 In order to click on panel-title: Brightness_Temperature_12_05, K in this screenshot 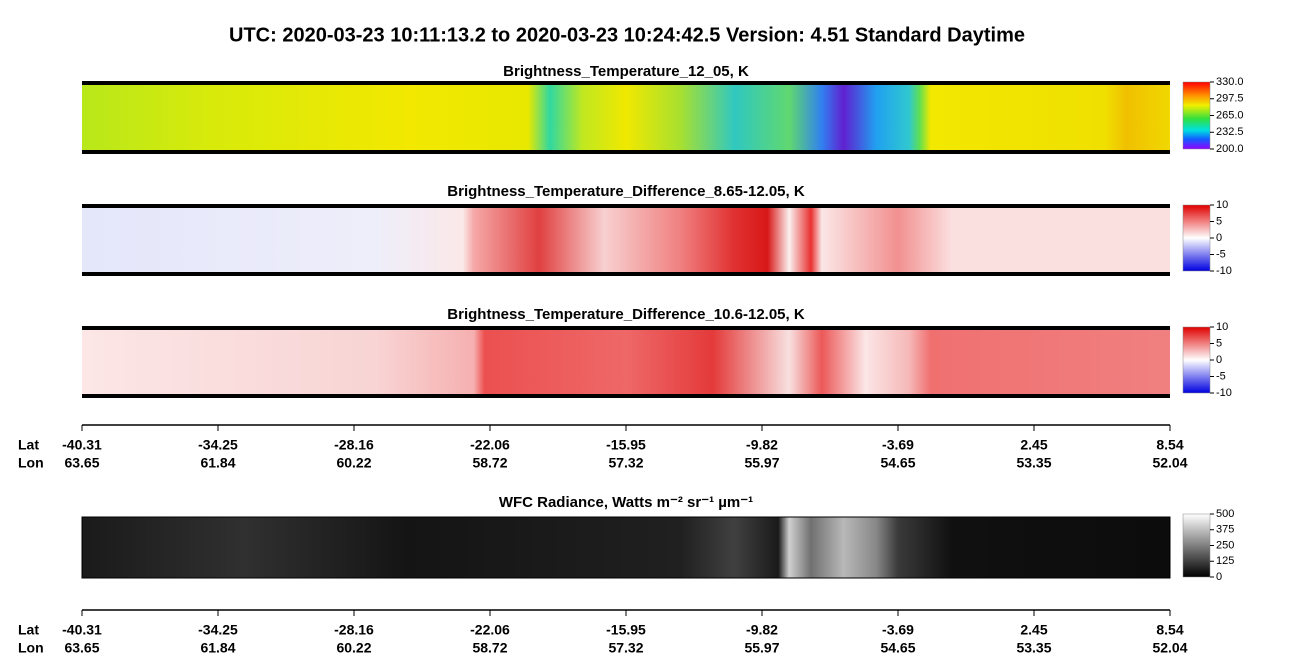, I will do `click(626, 71)`.